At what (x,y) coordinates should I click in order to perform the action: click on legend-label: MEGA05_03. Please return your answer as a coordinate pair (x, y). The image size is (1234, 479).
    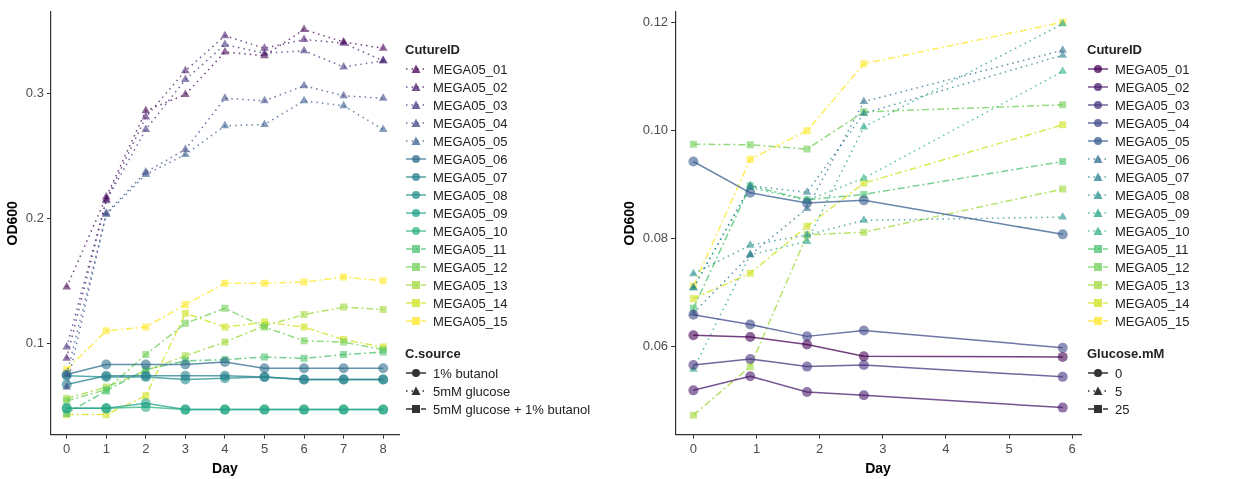
    Looking at the image, I should click on (1152, 105).